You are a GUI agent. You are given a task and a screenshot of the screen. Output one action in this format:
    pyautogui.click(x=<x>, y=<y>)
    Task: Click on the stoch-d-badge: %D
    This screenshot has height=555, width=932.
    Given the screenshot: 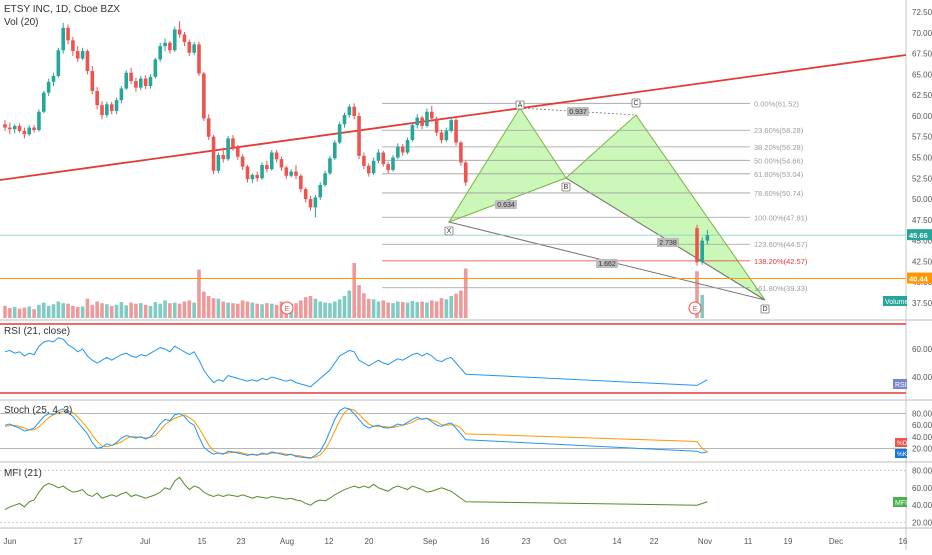 What is the action you would take?
    pyautogui.click(x=902, y=443)
    